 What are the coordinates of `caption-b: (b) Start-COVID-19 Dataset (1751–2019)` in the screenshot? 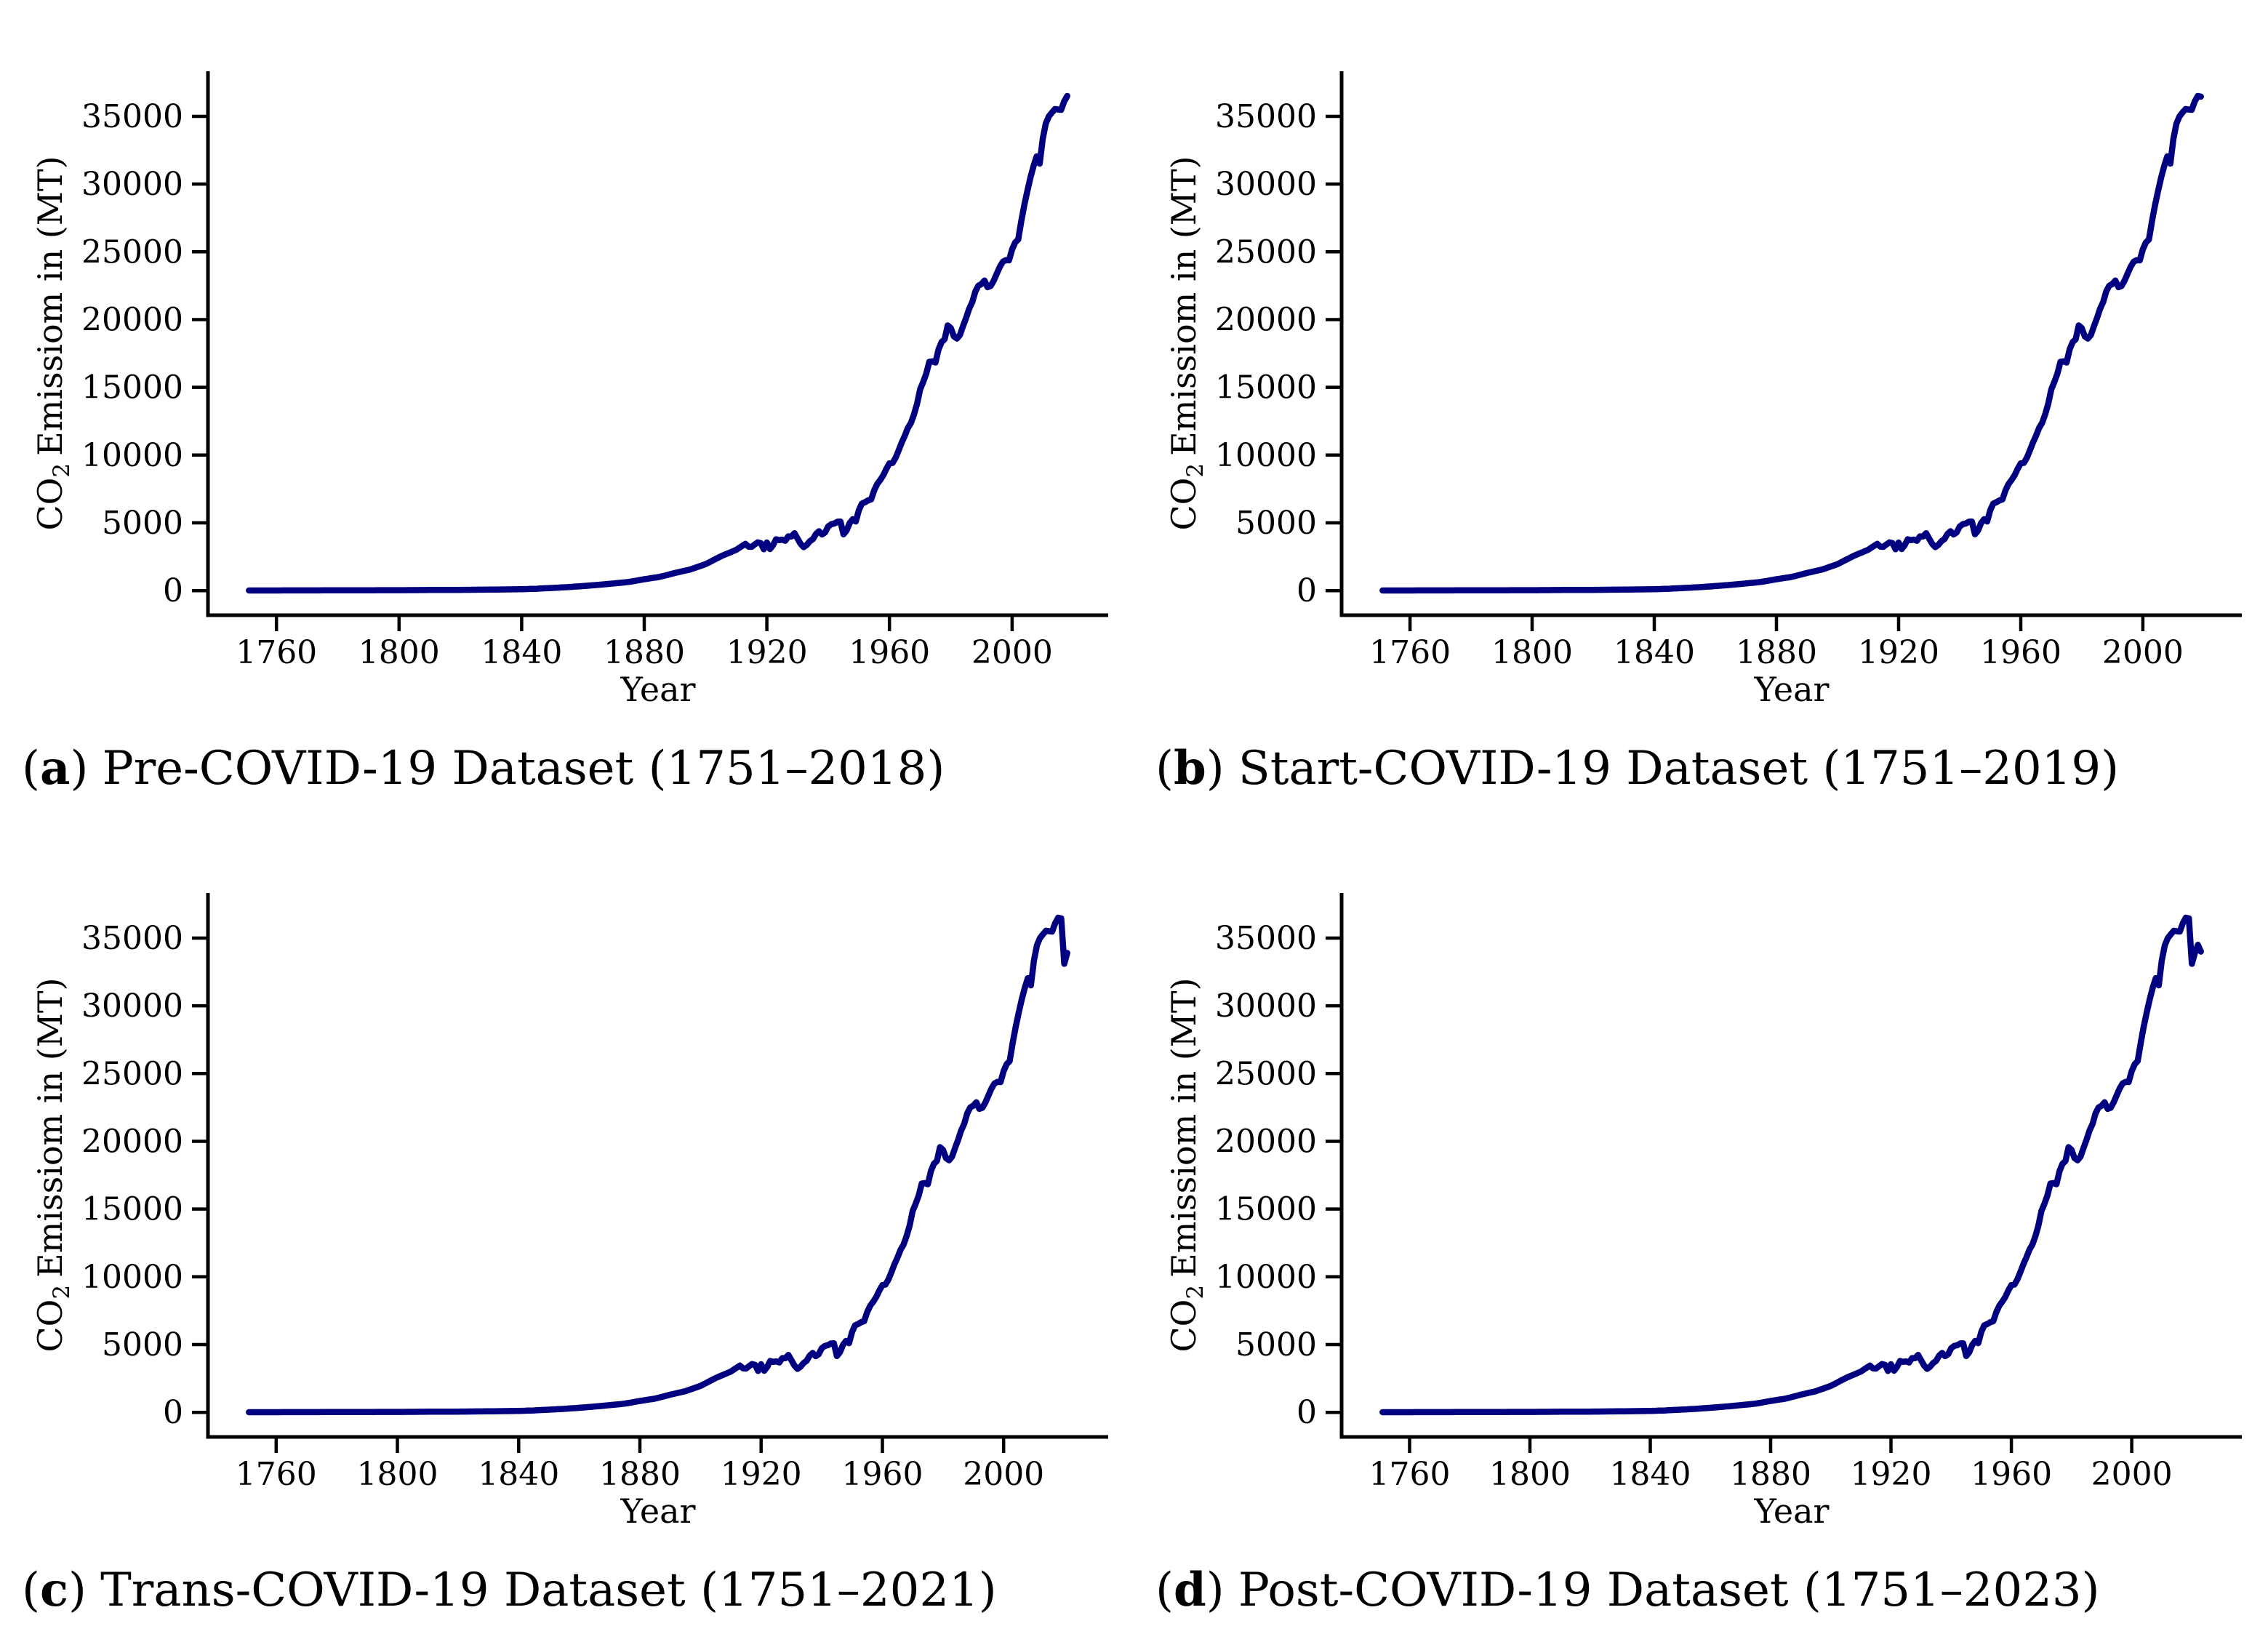 It's located at (1637, 769).